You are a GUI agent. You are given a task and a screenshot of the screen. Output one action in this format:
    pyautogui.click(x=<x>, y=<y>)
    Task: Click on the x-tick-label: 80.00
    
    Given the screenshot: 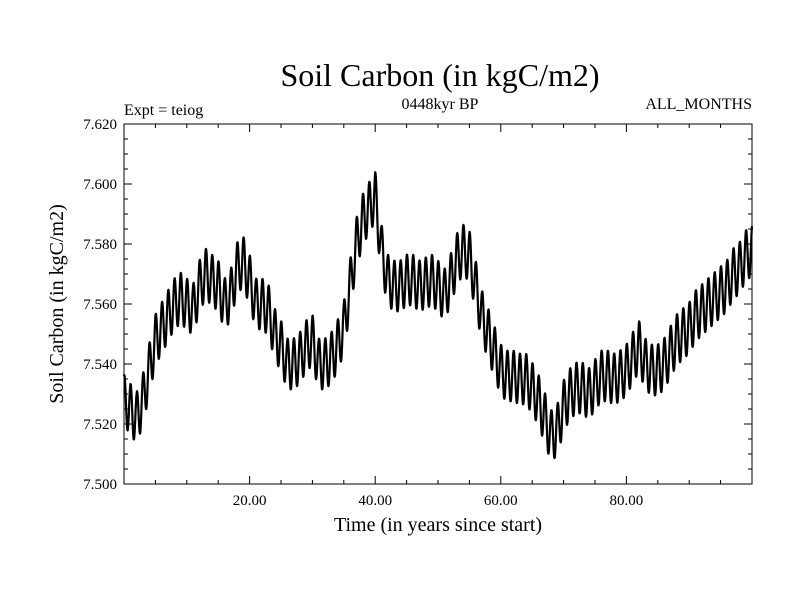 What is the action you would take?
    pyautogui.click(x=627, y=501)
    